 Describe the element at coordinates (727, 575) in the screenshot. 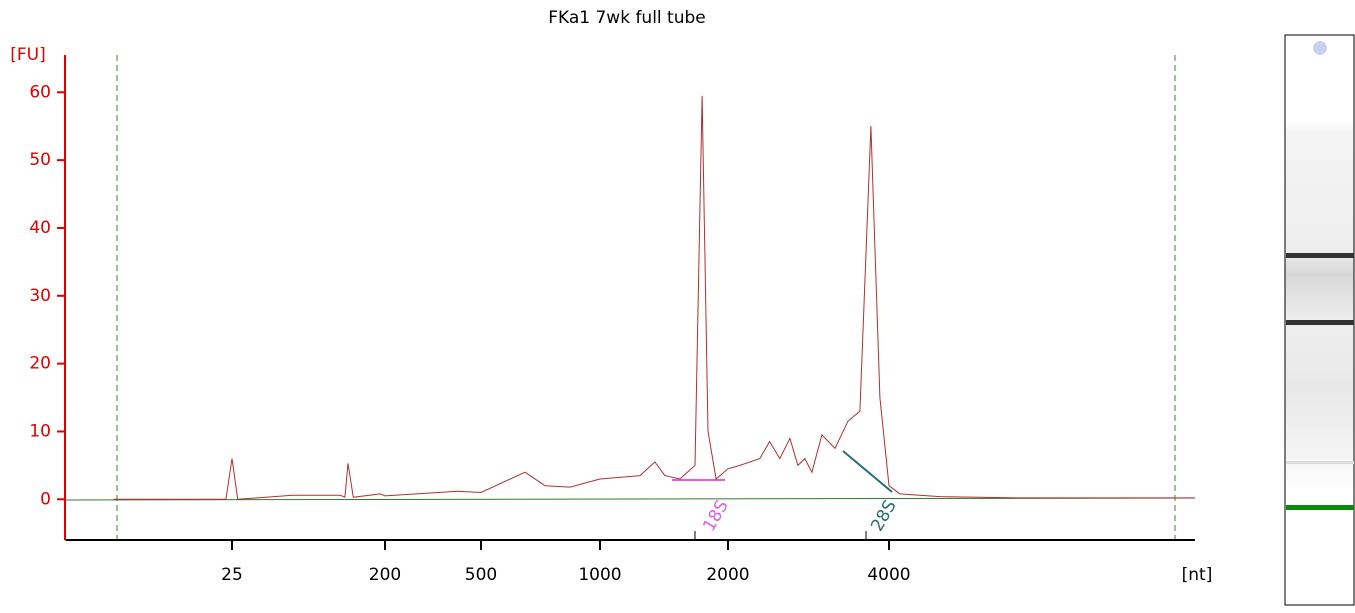

I see `x-tick-label: 2000` at that location.